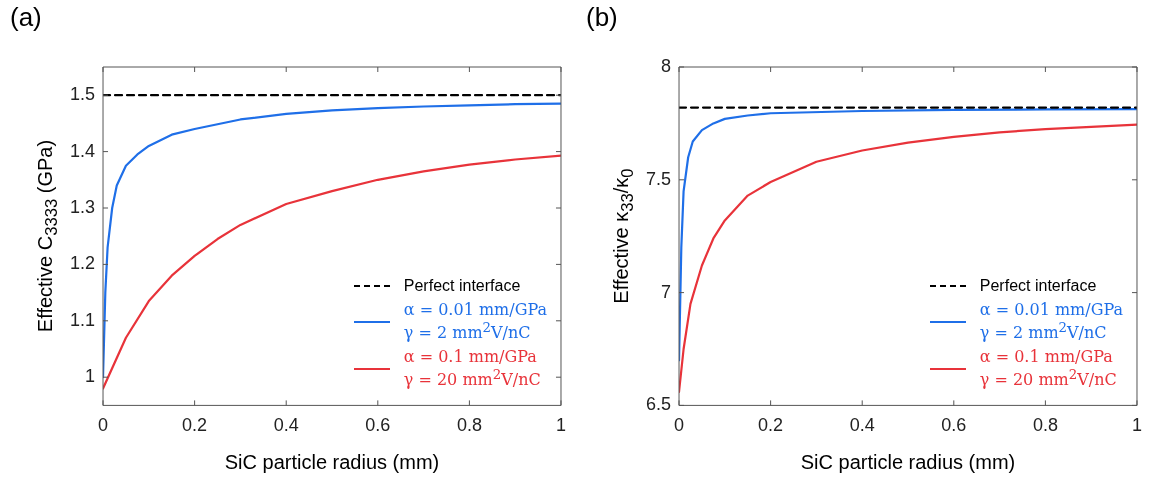 The height and width of the screenshot is (483, 1153). Describe the element at coordinates (82, 319) in the screenshot. I see `y-tick-label: 1.1` at that location.